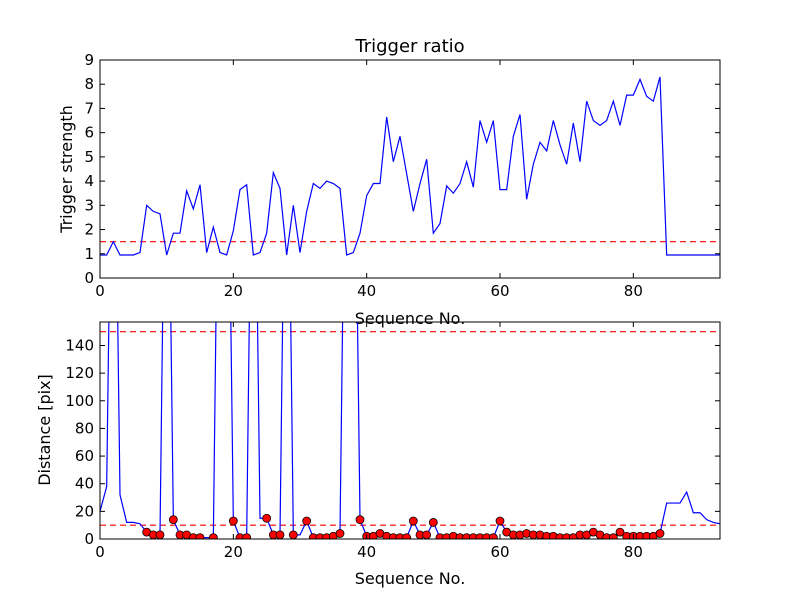 This screenshot has height=600, width=800. Describe the element at coordinates (79, 401) in the screenshot. I see `y-tick-label: 100` at that location.